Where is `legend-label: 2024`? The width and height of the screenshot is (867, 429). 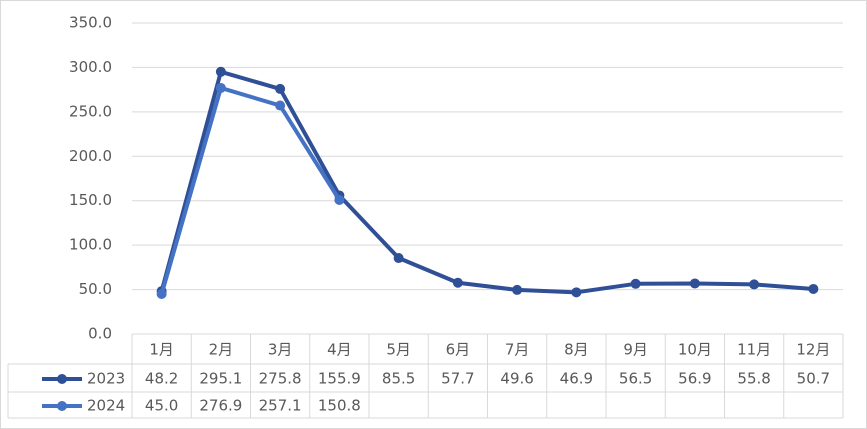
legend-label: 2024 is located at coordinates (106, 406).